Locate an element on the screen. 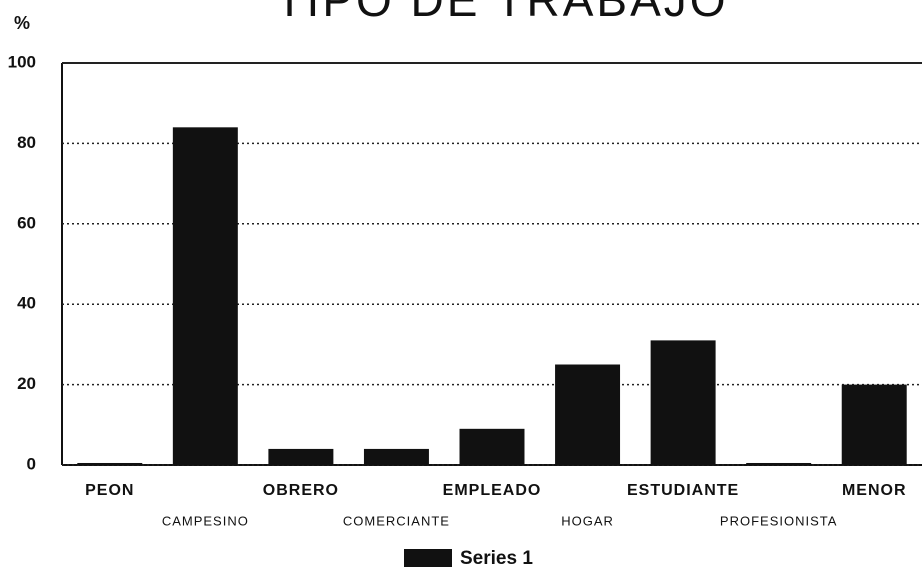 This screenshot has height=572, width=922. y-tick-label: 20 is located at coordinates (26, 383).